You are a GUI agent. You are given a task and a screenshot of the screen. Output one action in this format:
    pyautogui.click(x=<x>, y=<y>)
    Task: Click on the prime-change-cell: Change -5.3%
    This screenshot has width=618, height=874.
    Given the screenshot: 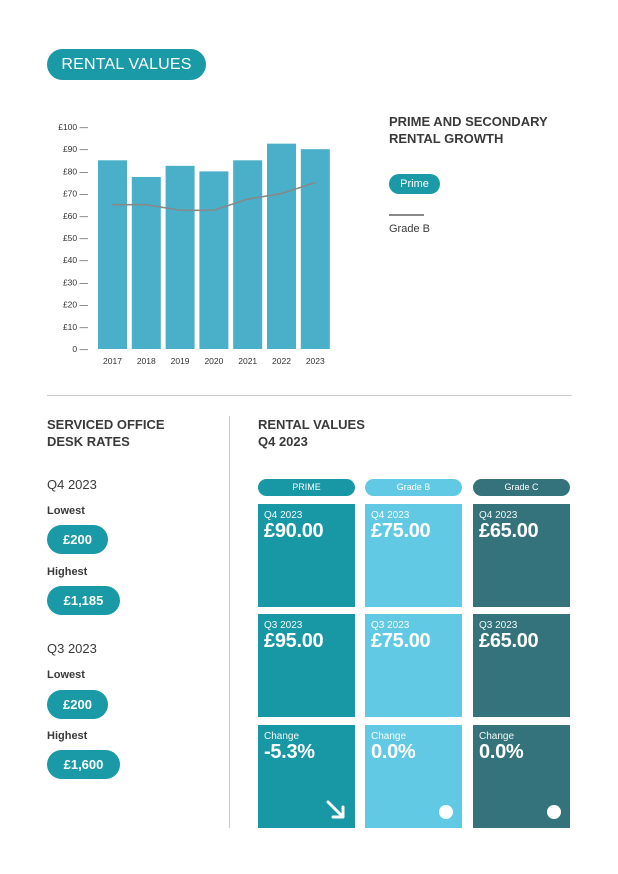 What is the action you would take?
    pyautogui.click(x=306, y=776)
    